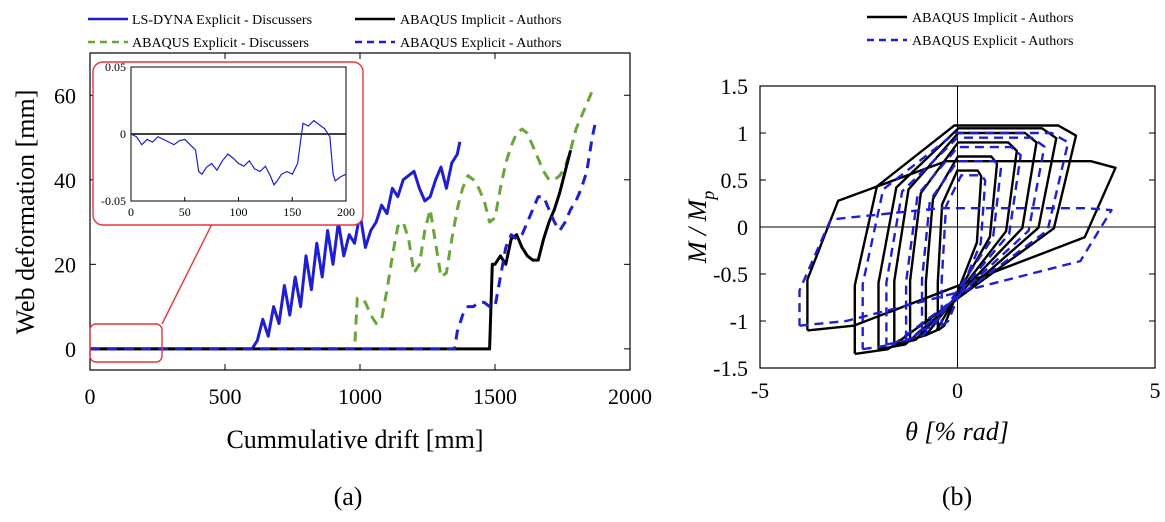  Describe the element at coordinates (739, 321) in the screenshot. I see `chart-b-ytick-label-1: -1` at that location.